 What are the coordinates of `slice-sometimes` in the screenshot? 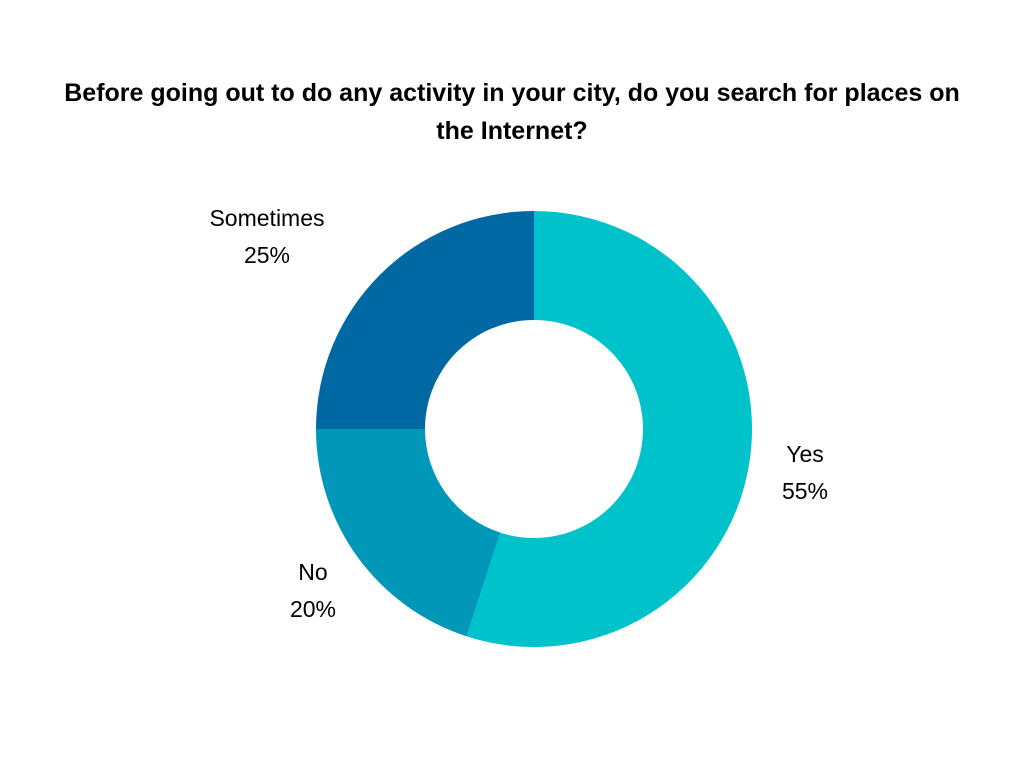 It's located at (425, 320).